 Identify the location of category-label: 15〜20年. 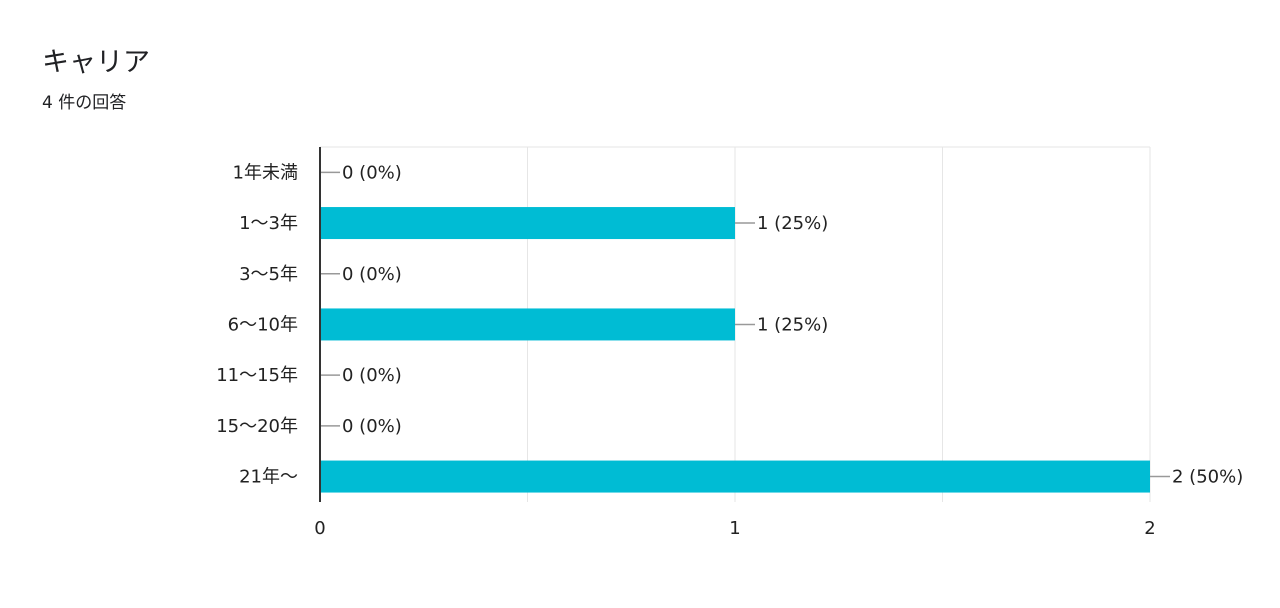
(257, 426).